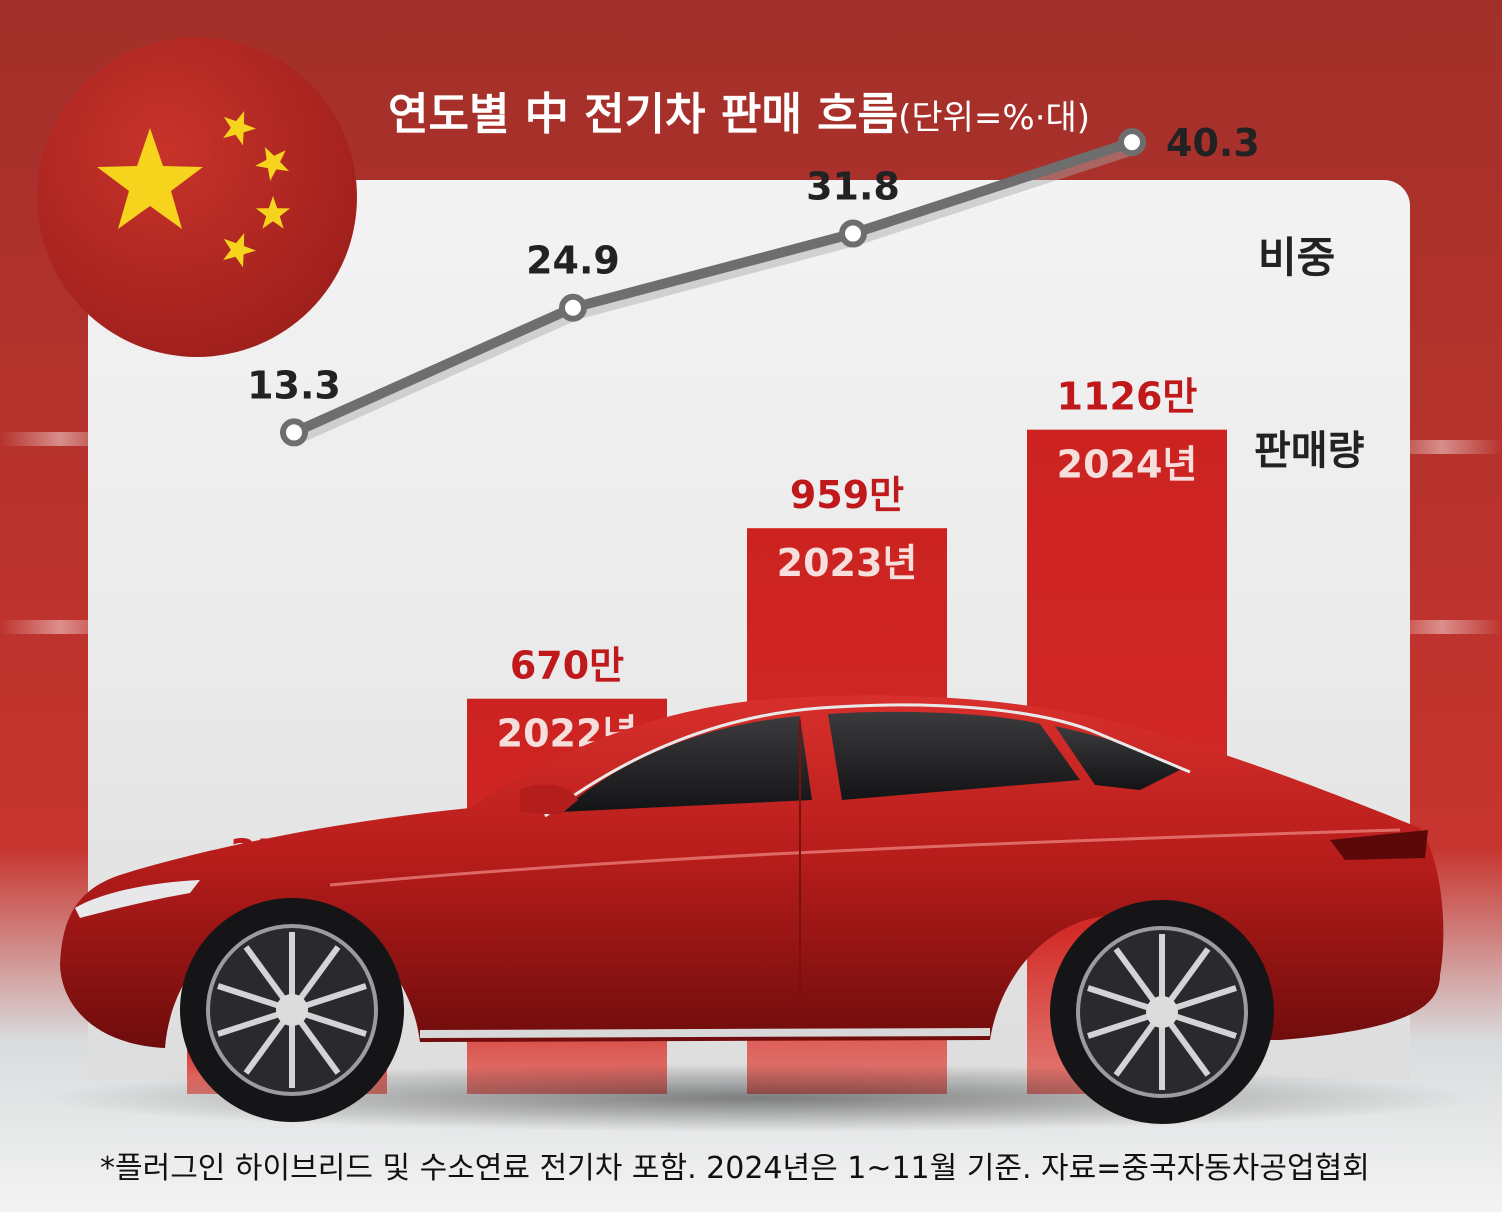 The width and height of the screenshot is (1502, 1212). What do you see at coordinates (865, 857) in the screenshot?
I see `car-side-crease` at bounding box center [865, 857].